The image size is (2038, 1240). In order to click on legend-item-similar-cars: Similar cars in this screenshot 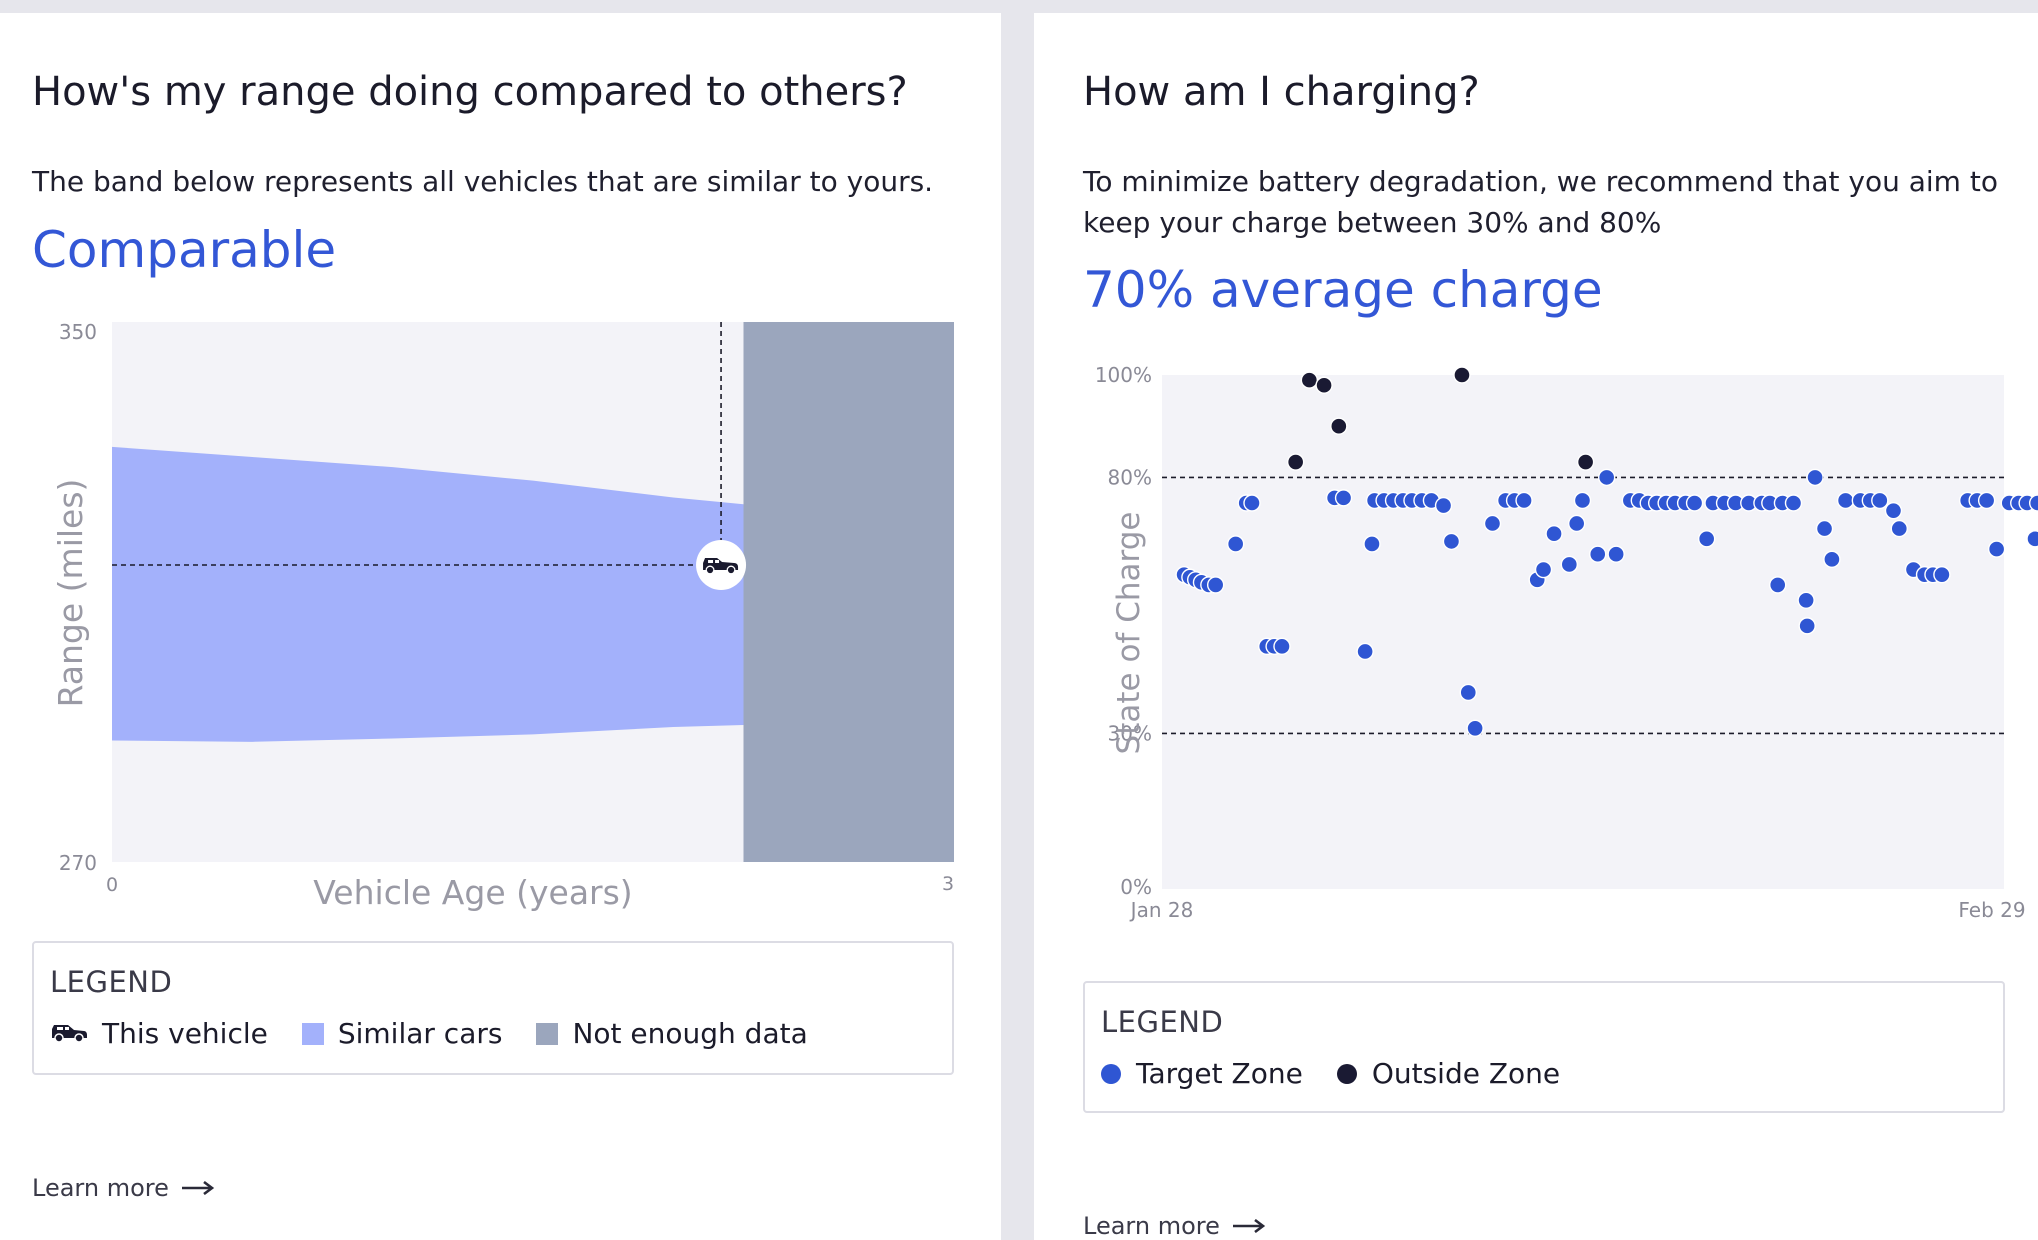, I will do `click(402, 1033)`.